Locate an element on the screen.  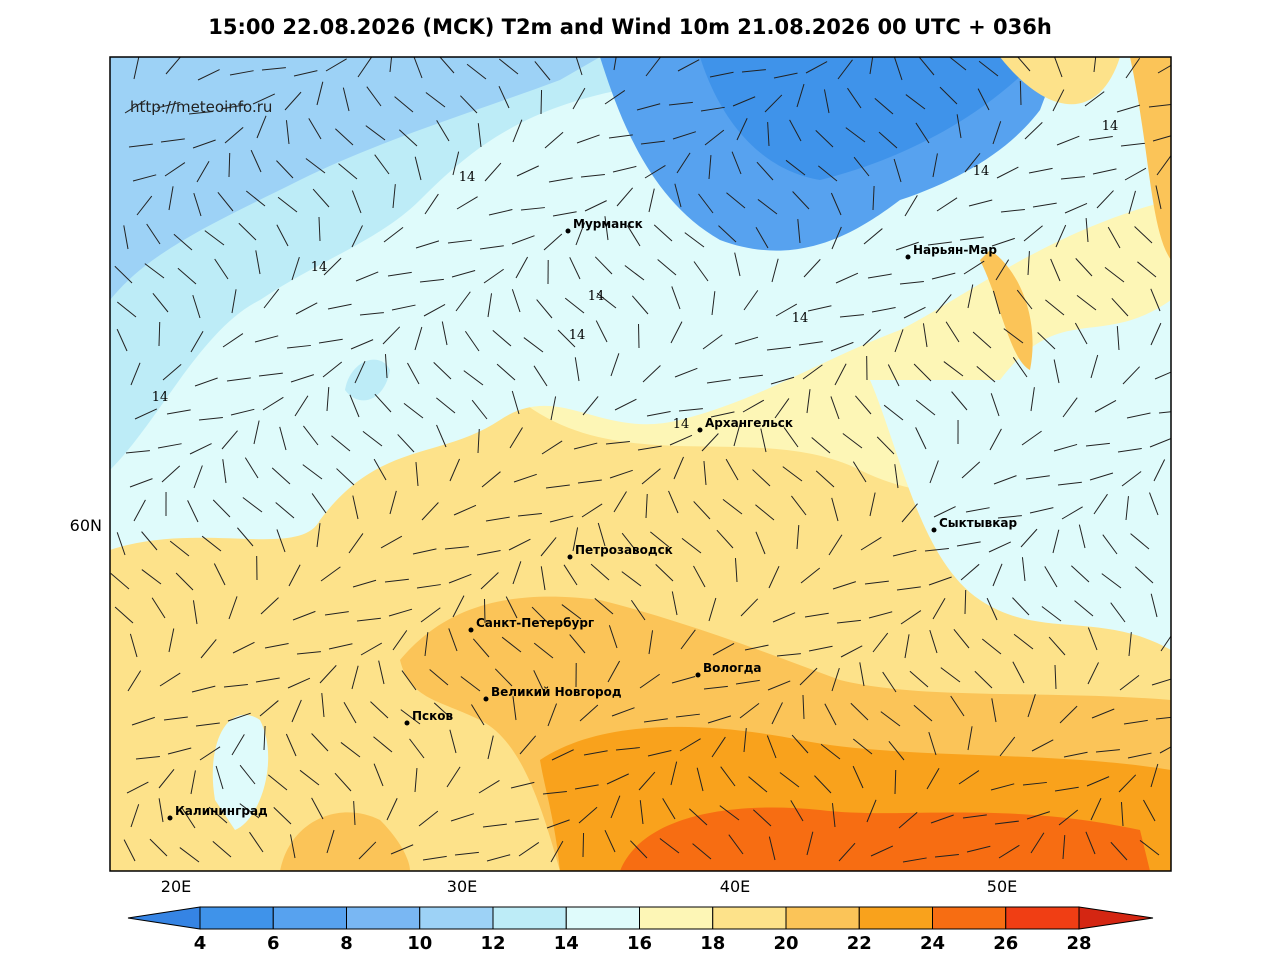
city-label: Сыктывкар is located at coordinates (978, 523).